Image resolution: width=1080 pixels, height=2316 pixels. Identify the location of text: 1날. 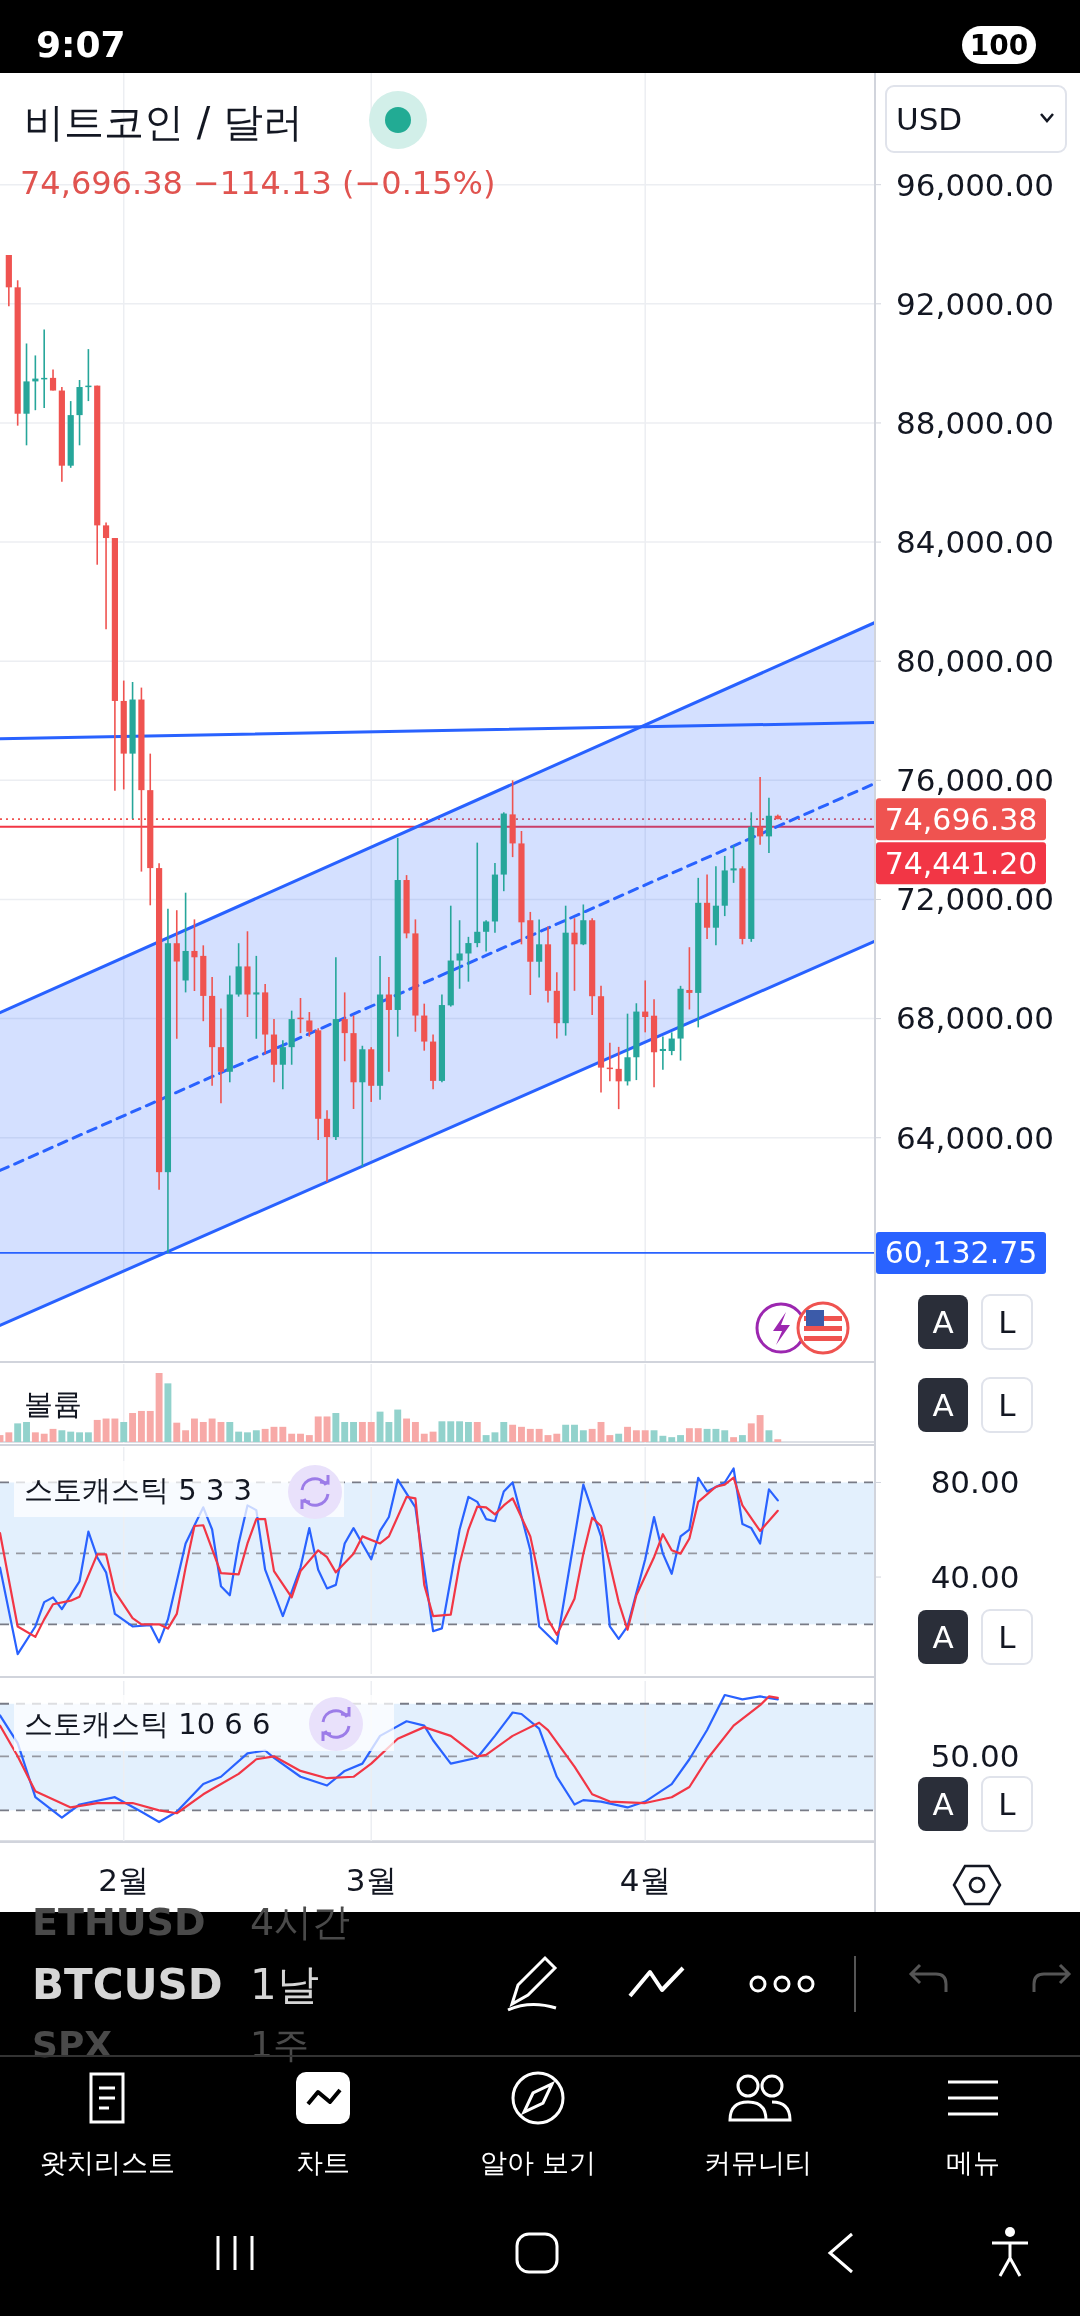
(284, 1984).